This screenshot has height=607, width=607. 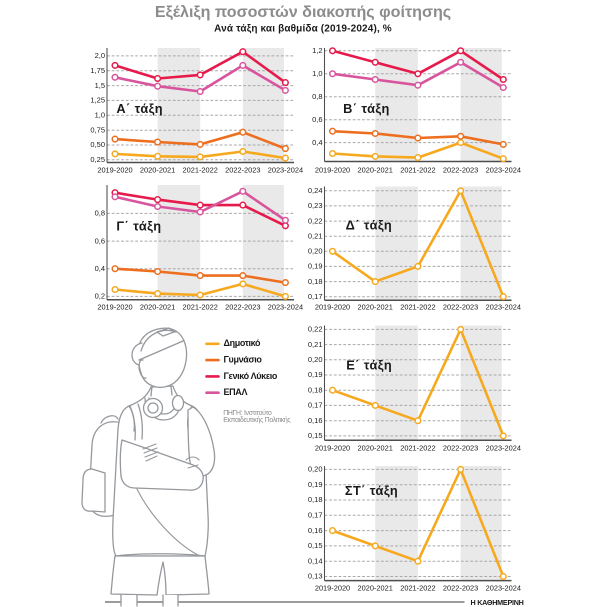 I want to click on svg-text: 0,2, so click(x=100, y=296).